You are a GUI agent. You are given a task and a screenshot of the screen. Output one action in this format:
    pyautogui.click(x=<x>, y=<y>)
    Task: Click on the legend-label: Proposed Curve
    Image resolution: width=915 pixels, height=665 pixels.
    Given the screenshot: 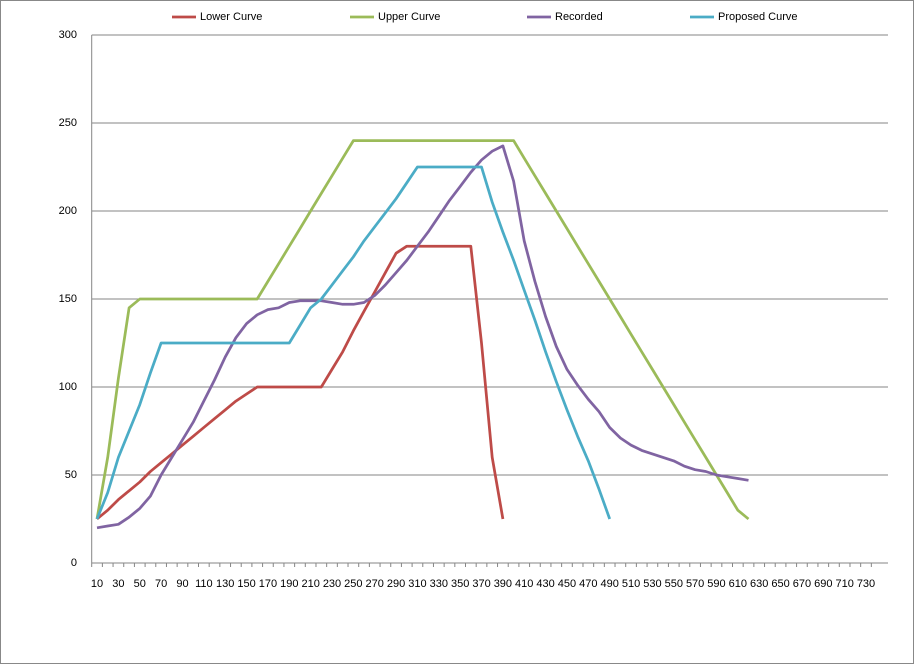 What is the action you would take?
    pyautogui.click(x=758, y=17)
    